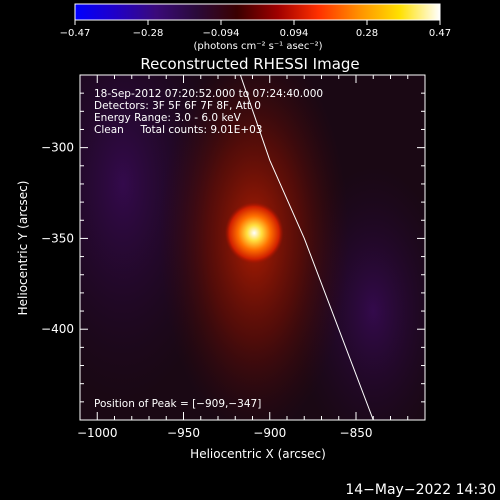  Describe the element at coordinates (57, 148) in the screenshot. I see `y-tick-label: −300` at that location.